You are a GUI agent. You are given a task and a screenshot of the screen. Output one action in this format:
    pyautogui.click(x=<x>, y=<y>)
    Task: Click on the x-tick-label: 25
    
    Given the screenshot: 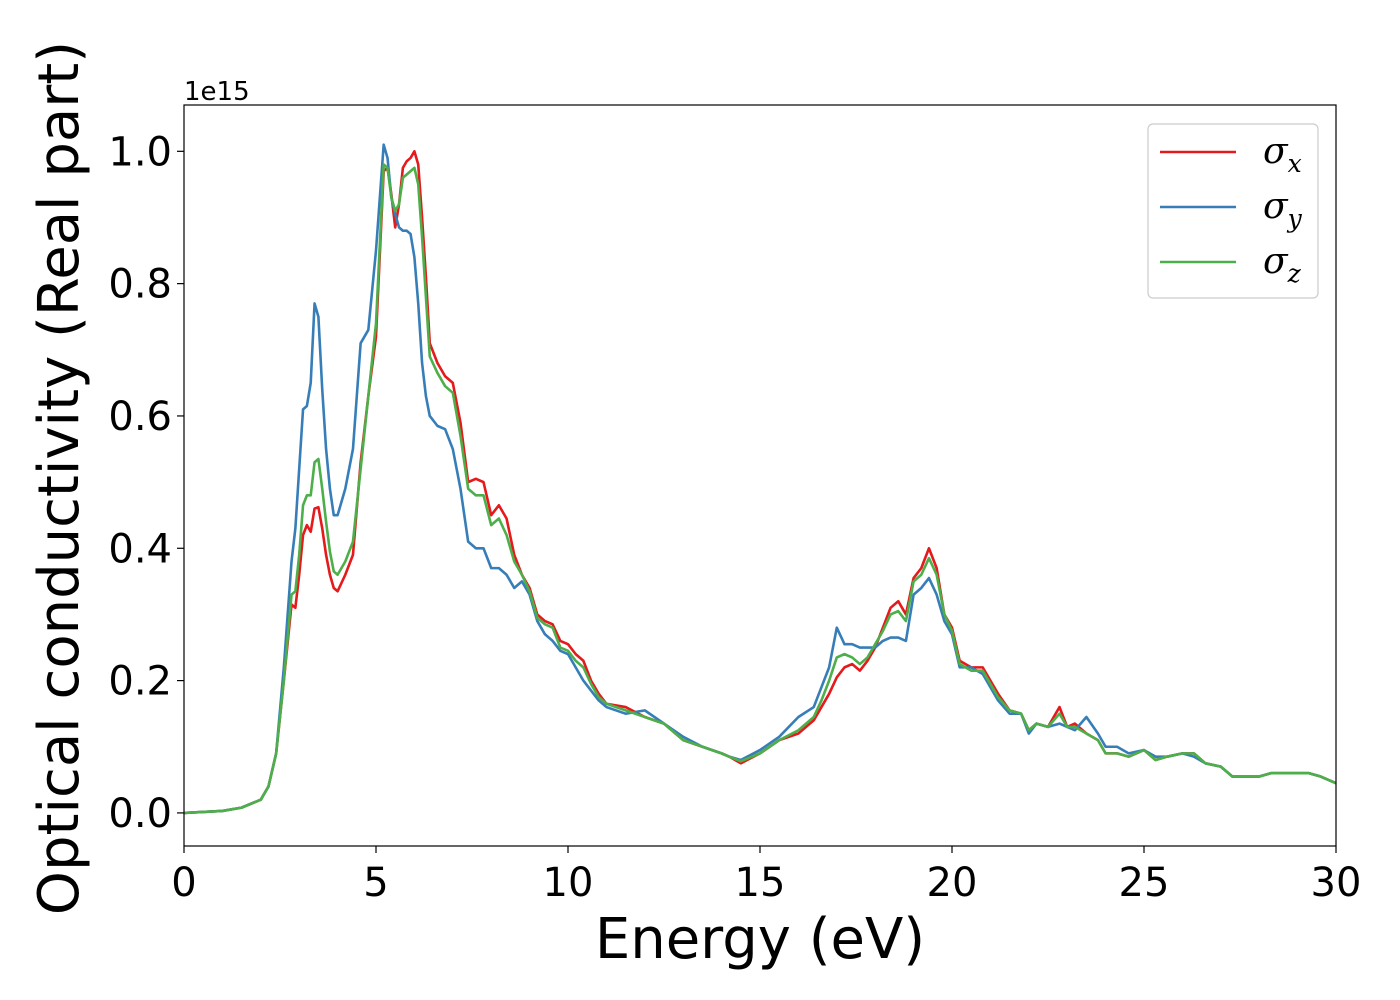 What is the action you would take?
    pyautogui.click(x=1144, y=883)
    